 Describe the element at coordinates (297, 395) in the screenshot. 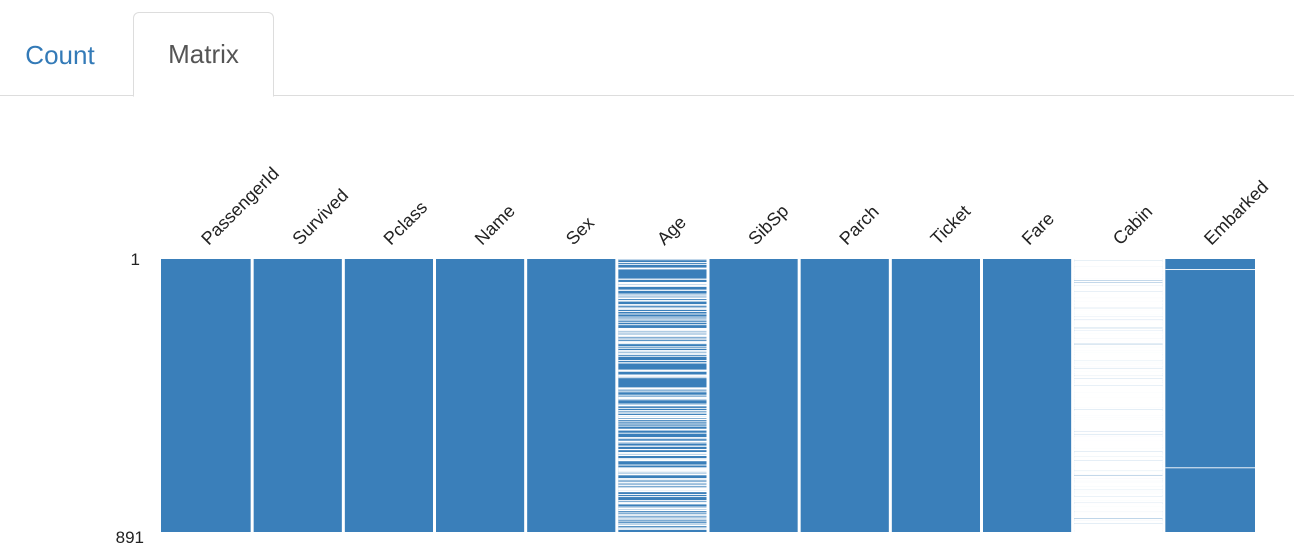

I see `matrix-column-survived` at that location.